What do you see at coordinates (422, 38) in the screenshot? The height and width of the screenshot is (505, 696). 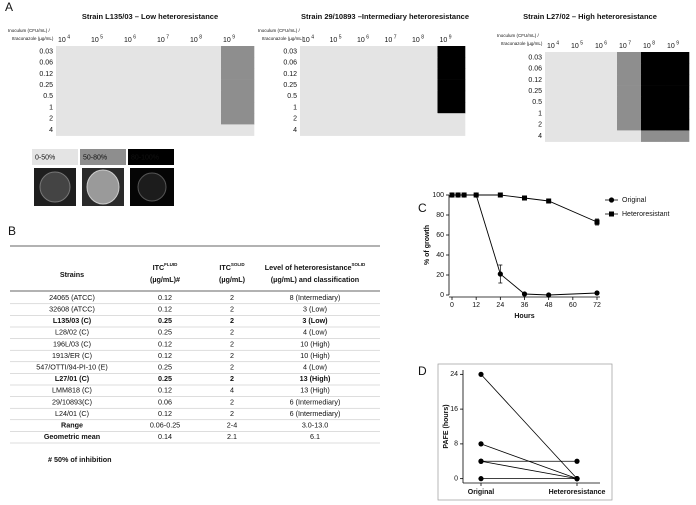 I see `column-exponent: 8` at bounding box center [422, 38].